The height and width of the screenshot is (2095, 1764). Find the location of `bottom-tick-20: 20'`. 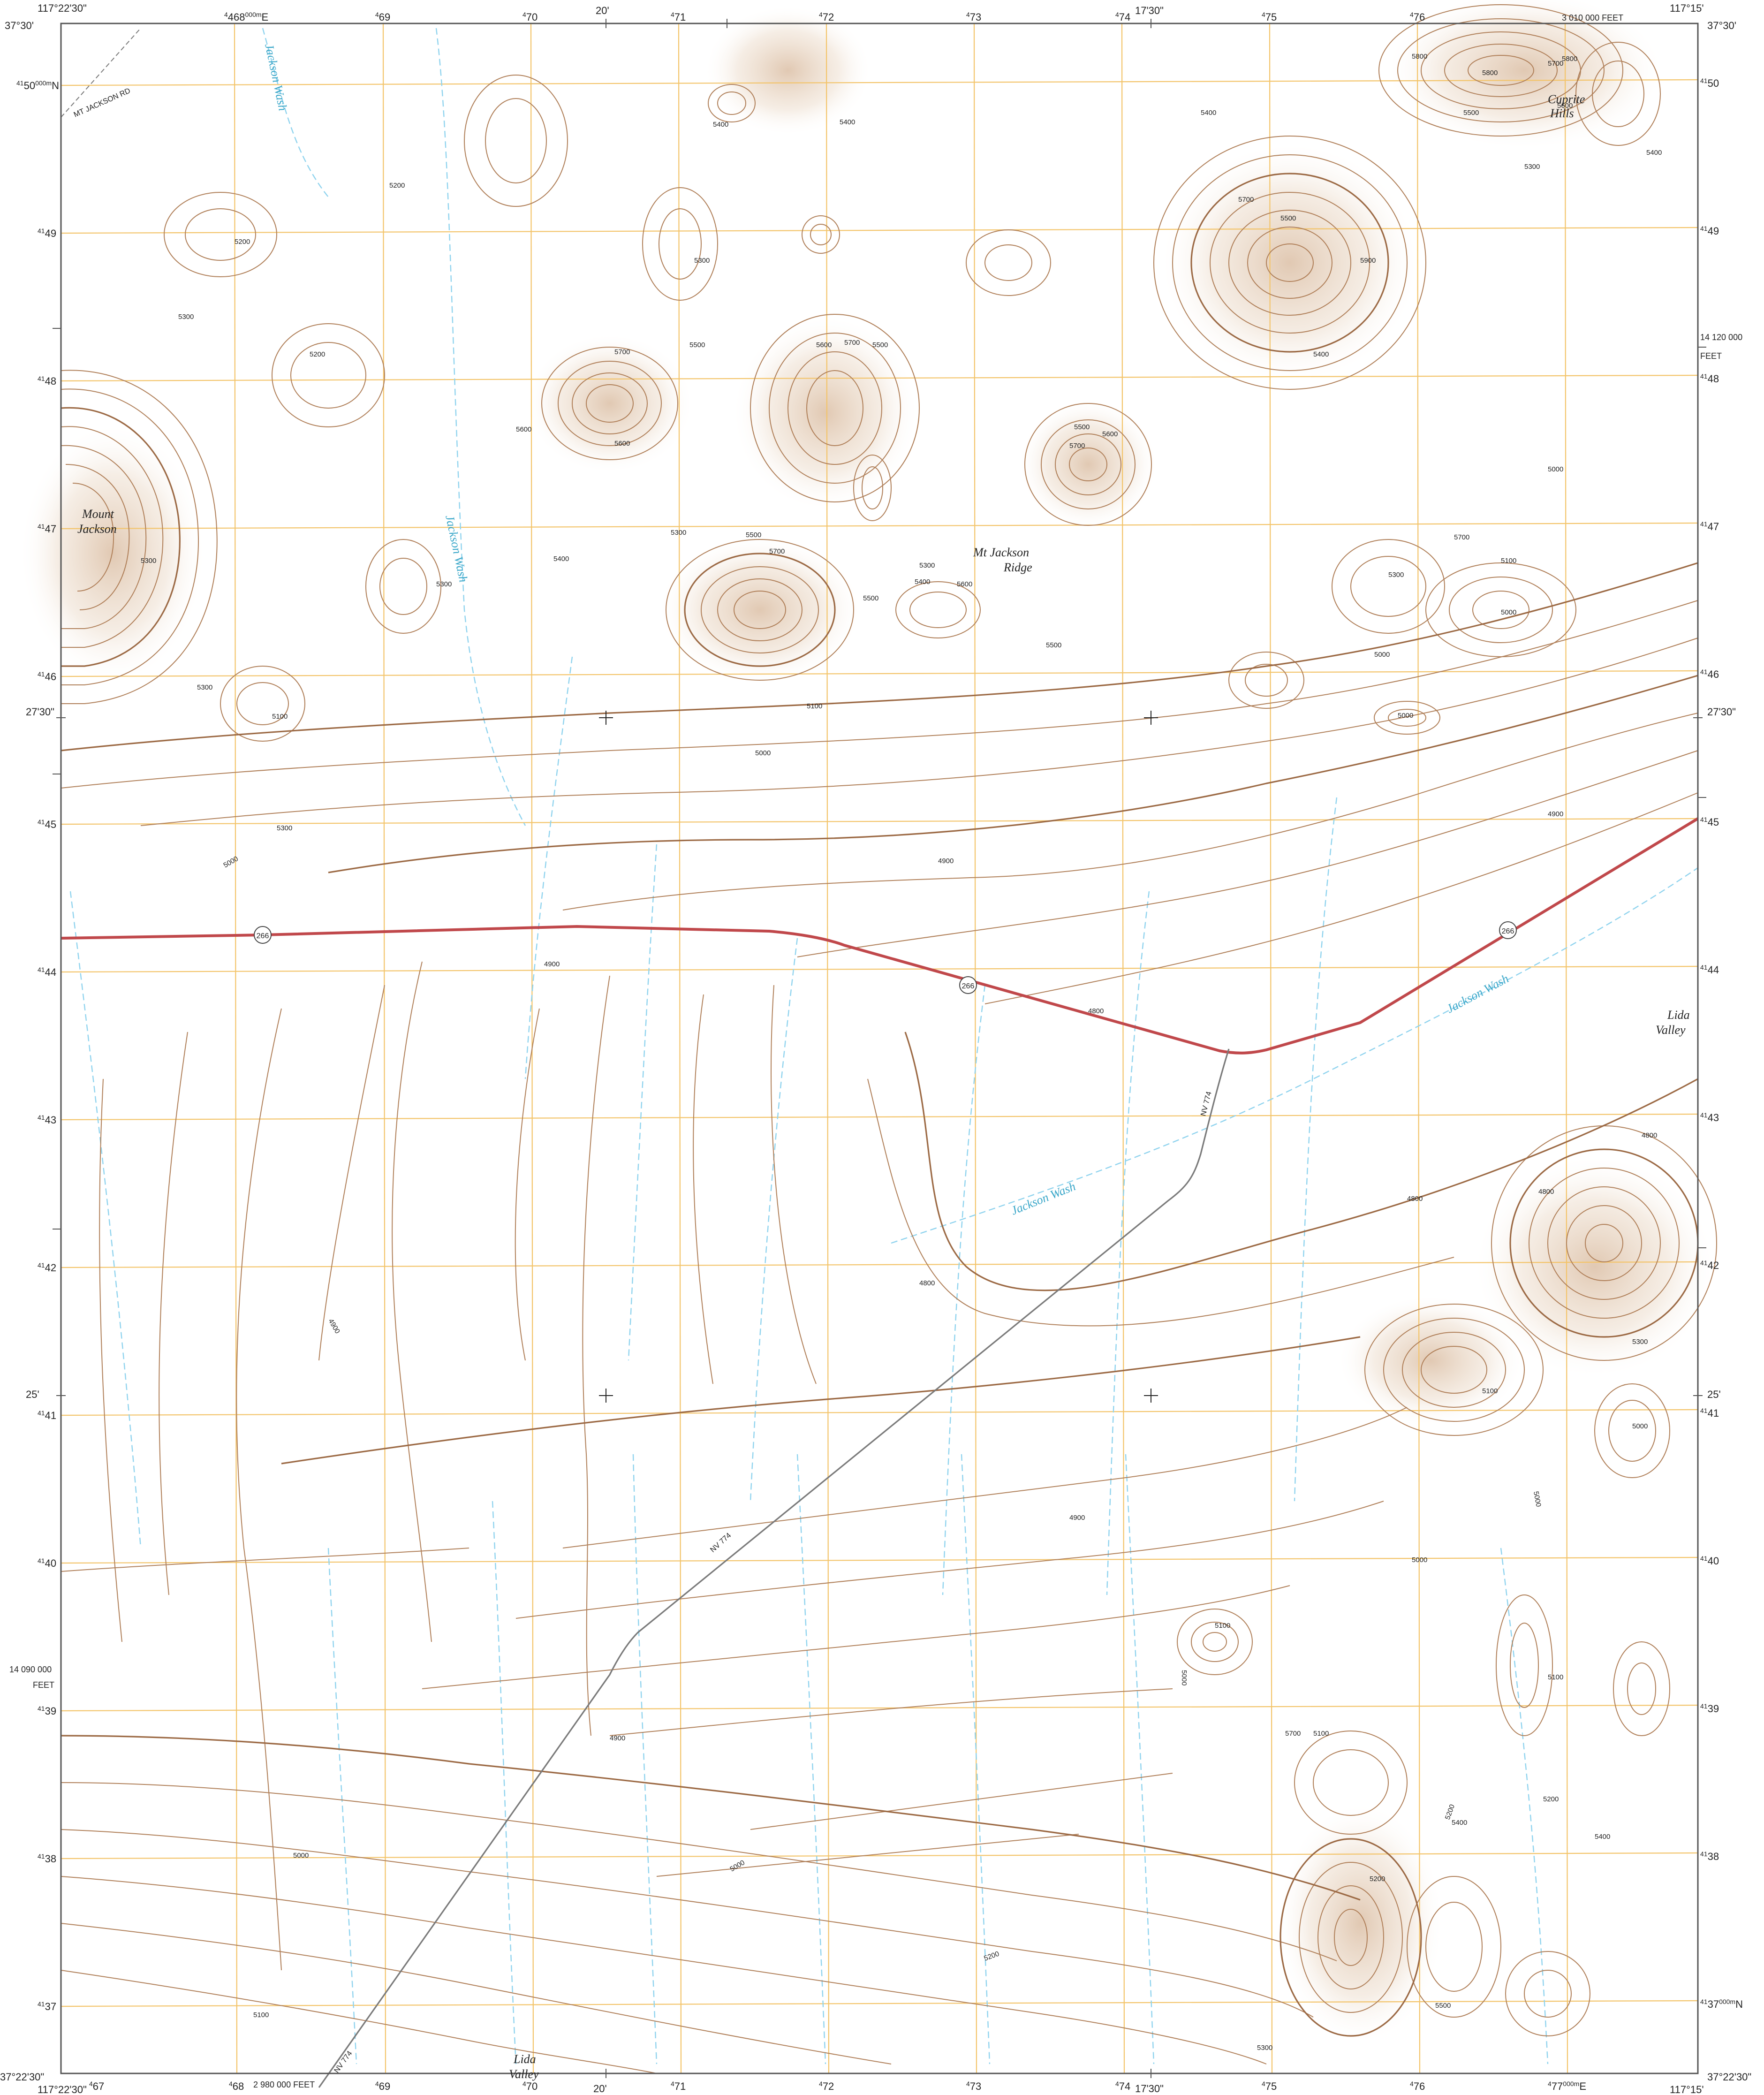

bottom-tick-20: 20' is located at coordinates (600, 2089).